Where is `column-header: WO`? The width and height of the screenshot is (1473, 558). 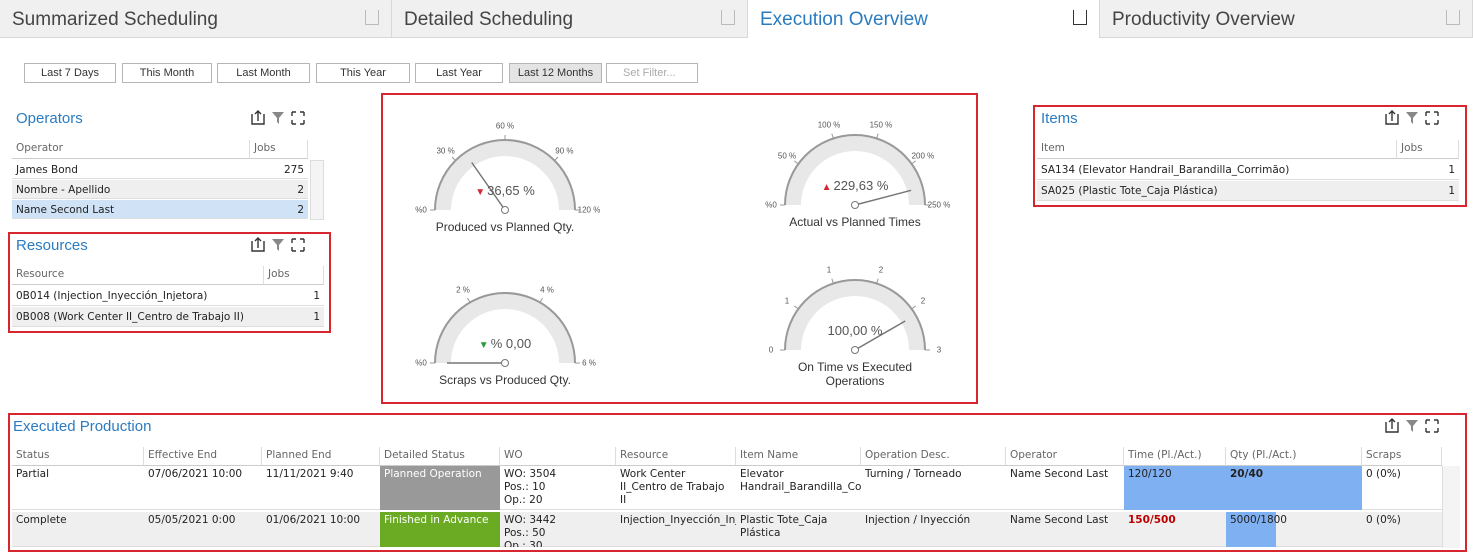 column-header: WO is located at coordinates (558, 456).